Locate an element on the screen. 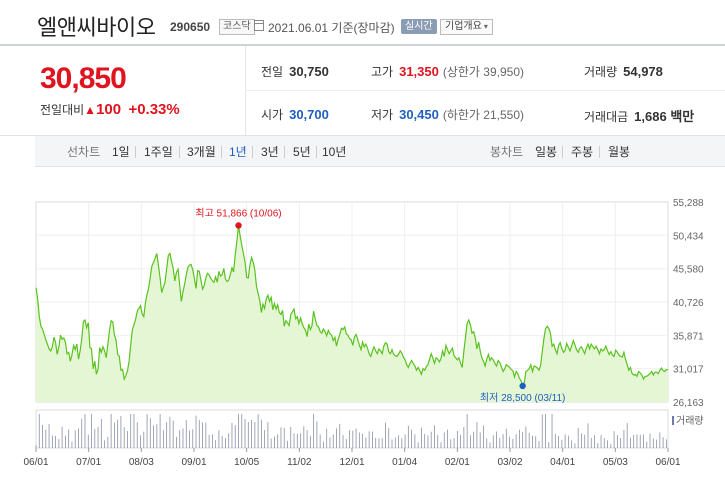  tab-3years: 3년 is located at coordinates (270, 152).